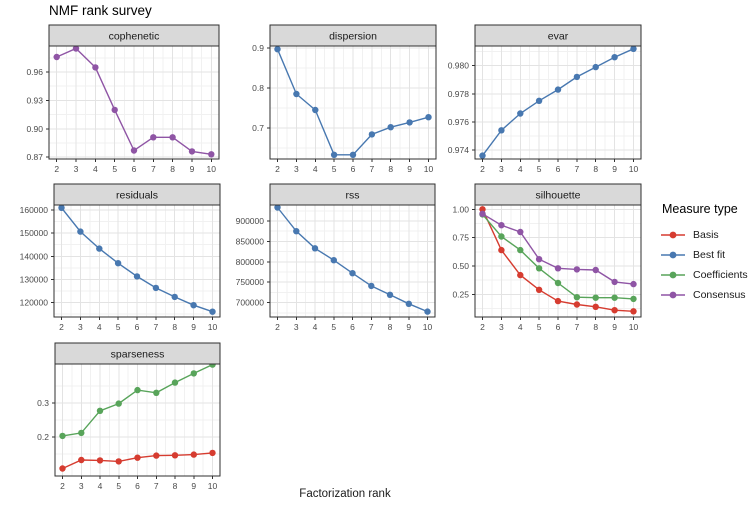 This screenshot has height=507, width=750. I want to click on y-axis: 700000 750000 800000 850000 900000, so click(253, 262).